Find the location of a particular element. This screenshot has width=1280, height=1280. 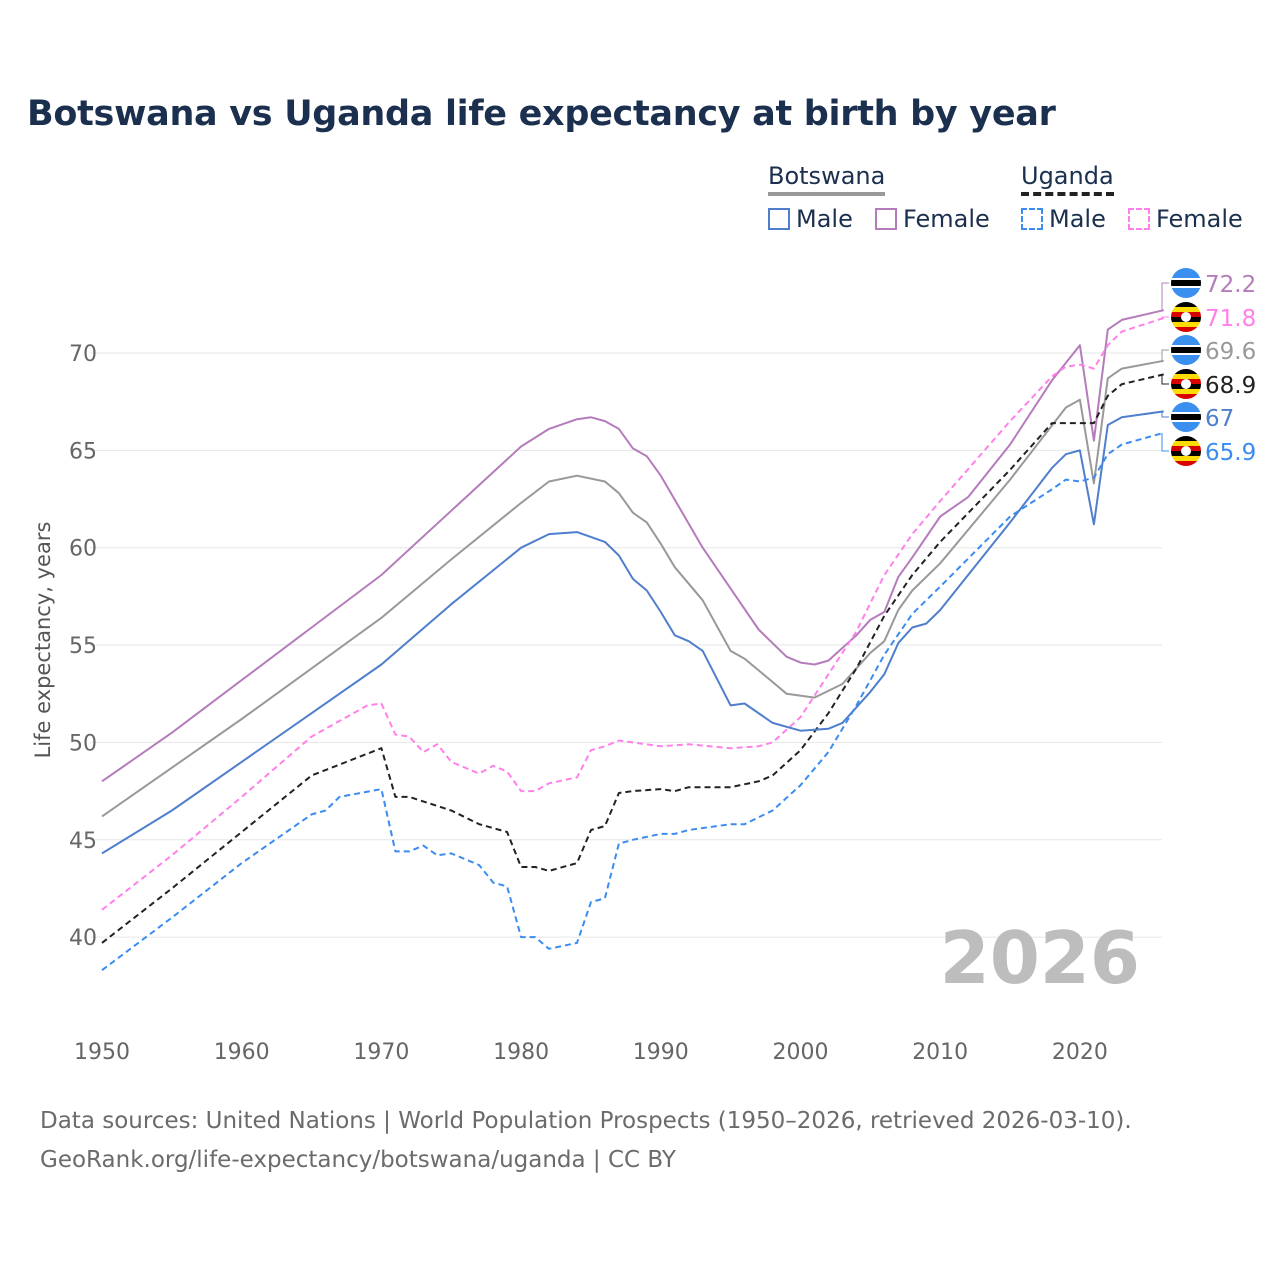

y-tick-label: 70 is located at coordinates (83, 354).